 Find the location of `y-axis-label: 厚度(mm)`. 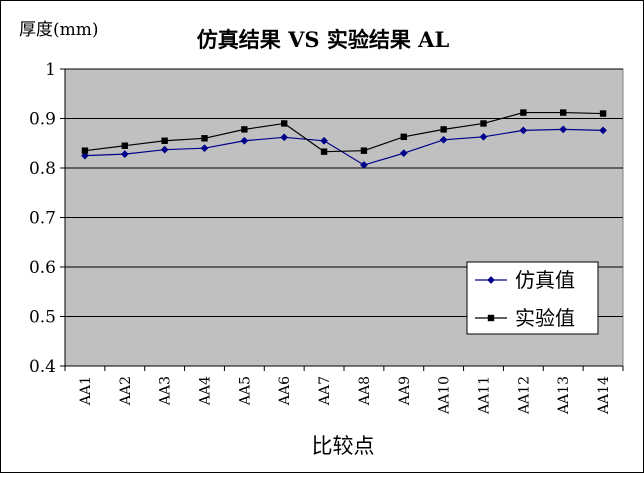

y-axis-label: 厚度(mm) is located at coordinates (59, 30).